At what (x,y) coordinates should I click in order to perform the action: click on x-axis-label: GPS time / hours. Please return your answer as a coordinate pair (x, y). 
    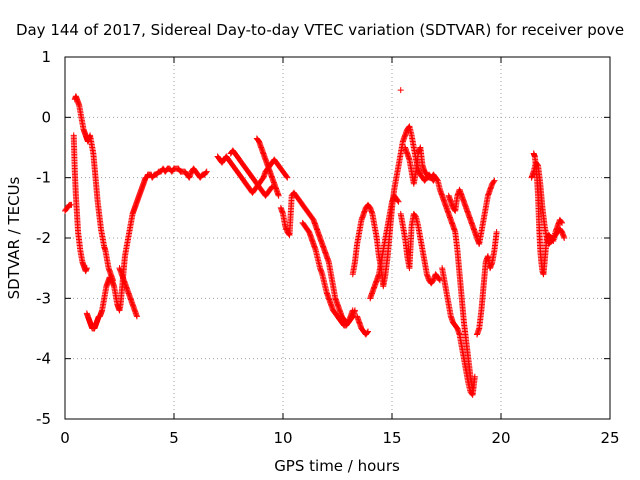
    Looking at the image, I should click on (337, 466).